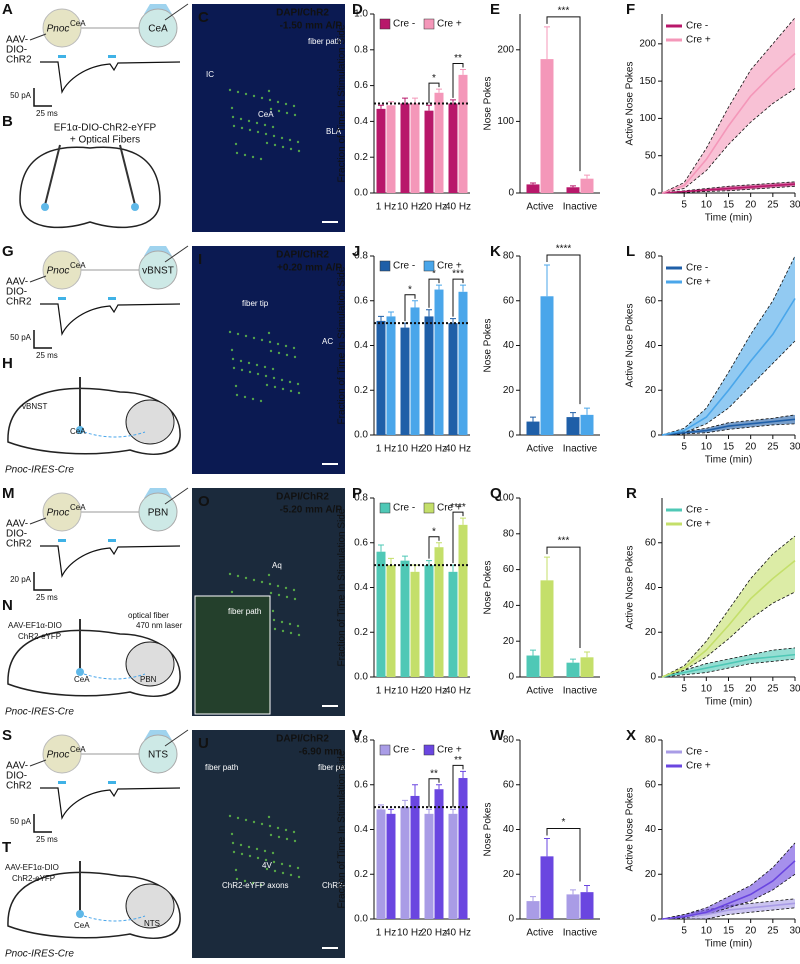 The image size is (800, 964). Describe the element at coordinates (58, 513) in the screenshot. I see `source-label: Pnoc` at that location.